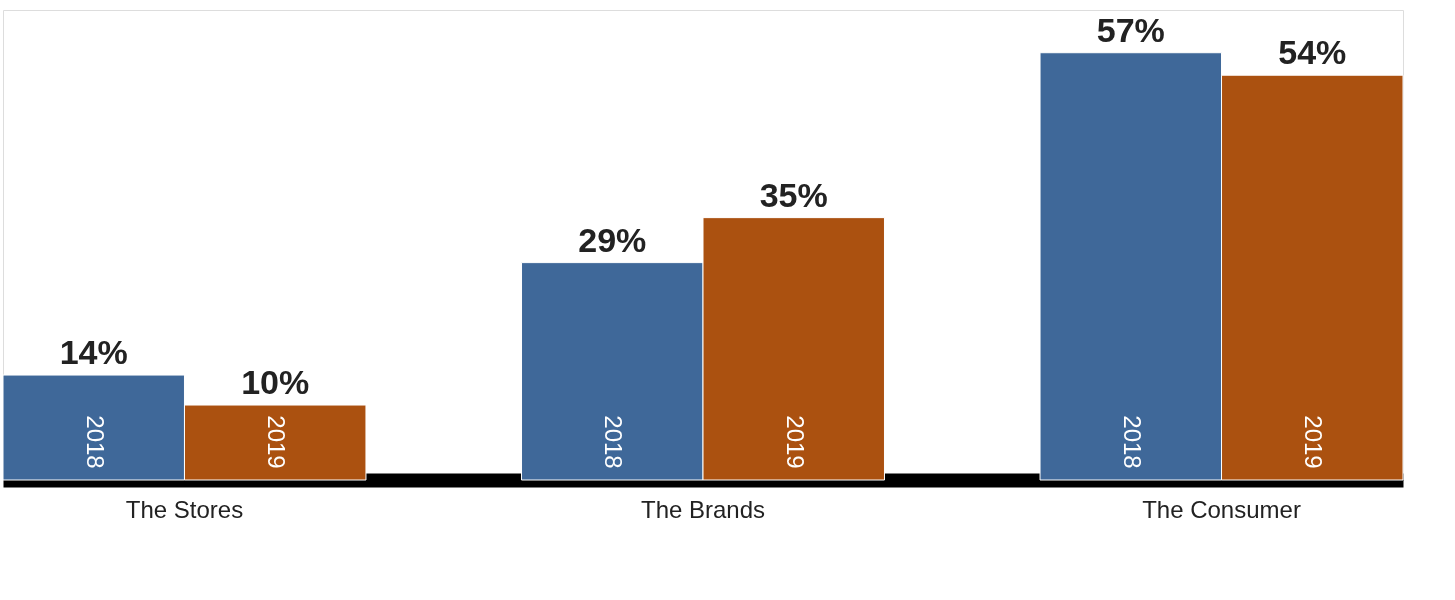 Image resolution: width=1455 pixels, height=600 pixels. Describe the element at coordinates (275, 382) in the screenshot. I see `data-label: 10%` at that location.